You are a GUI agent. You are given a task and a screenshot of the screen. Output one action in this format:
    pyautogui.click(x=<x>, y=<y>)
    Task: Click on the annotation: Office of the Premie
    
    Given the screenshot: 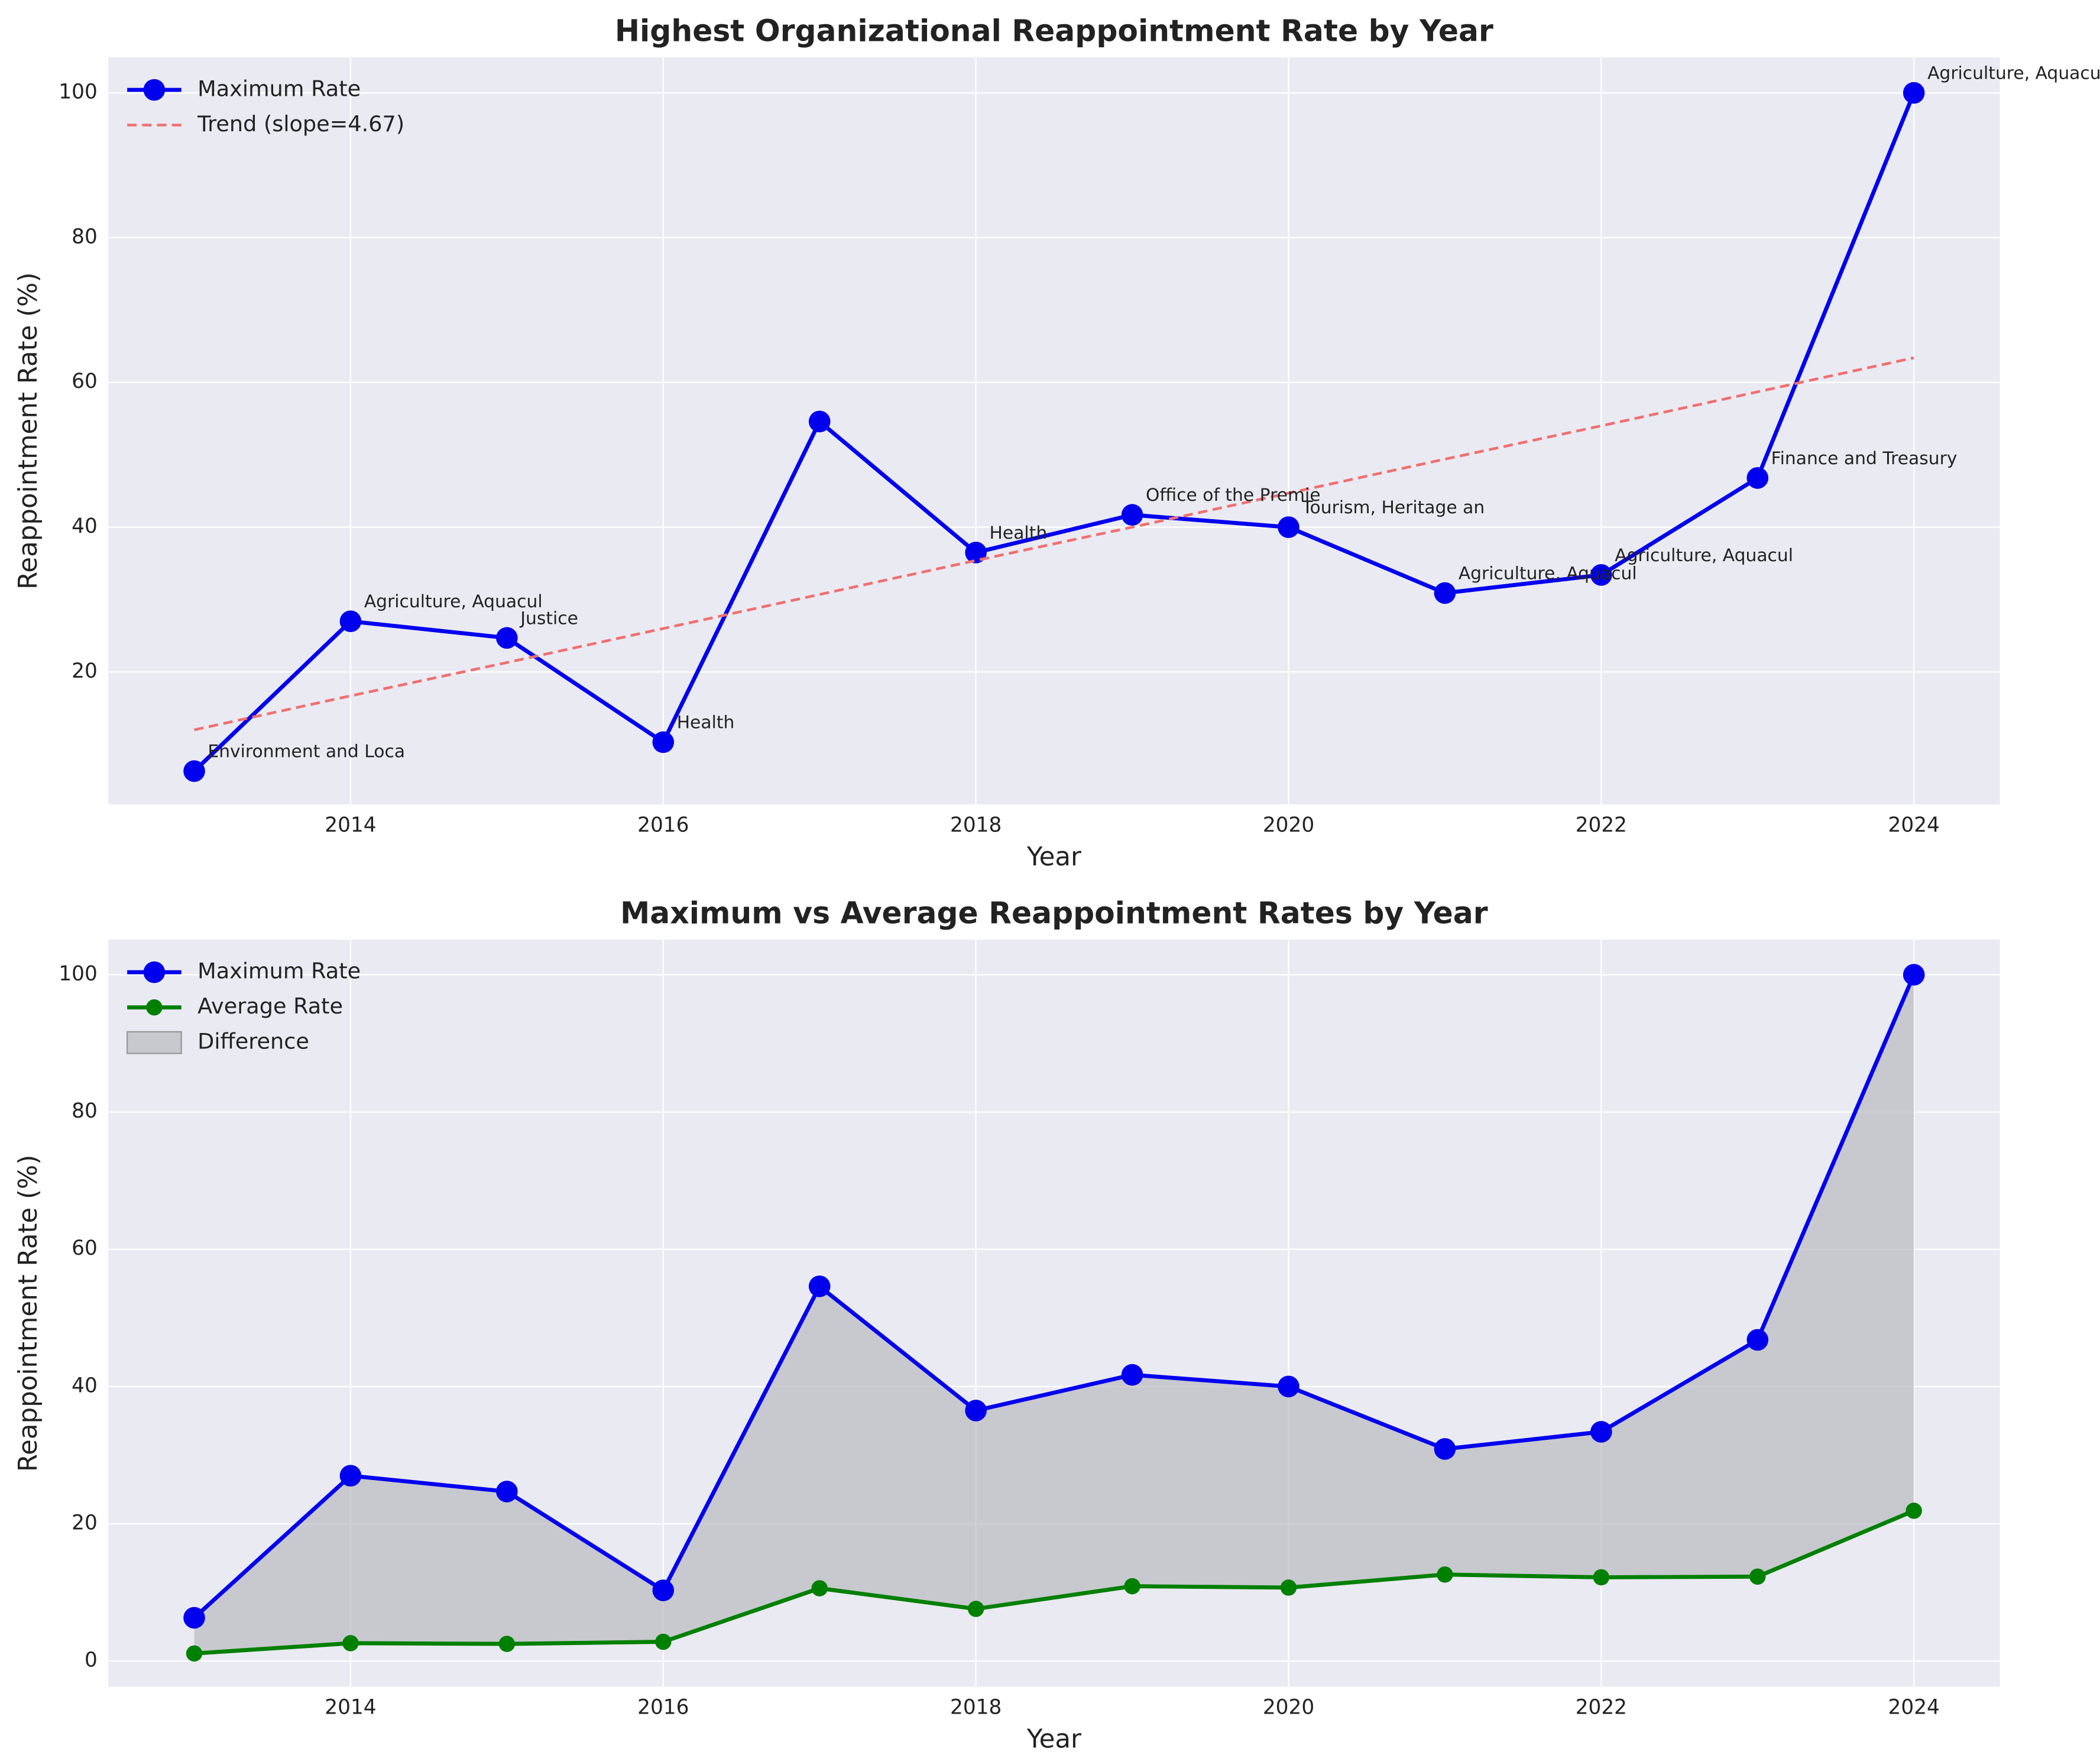 What is the action you would take?
    pyautogui.click(x=1234, y=495)
    